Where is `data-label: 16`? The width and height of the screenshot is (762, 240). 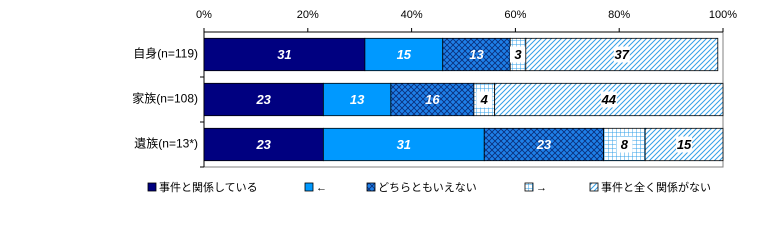
data-label: 16 is located at coordinates (432, 99).